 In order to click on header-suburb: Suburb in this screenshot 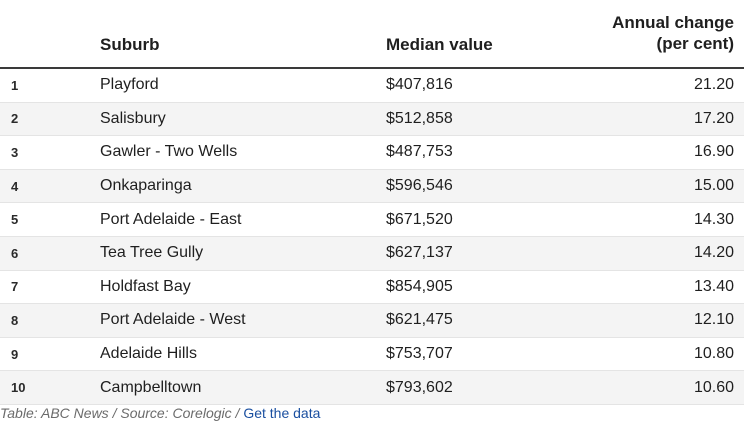, I will do `click(243, 34)`.